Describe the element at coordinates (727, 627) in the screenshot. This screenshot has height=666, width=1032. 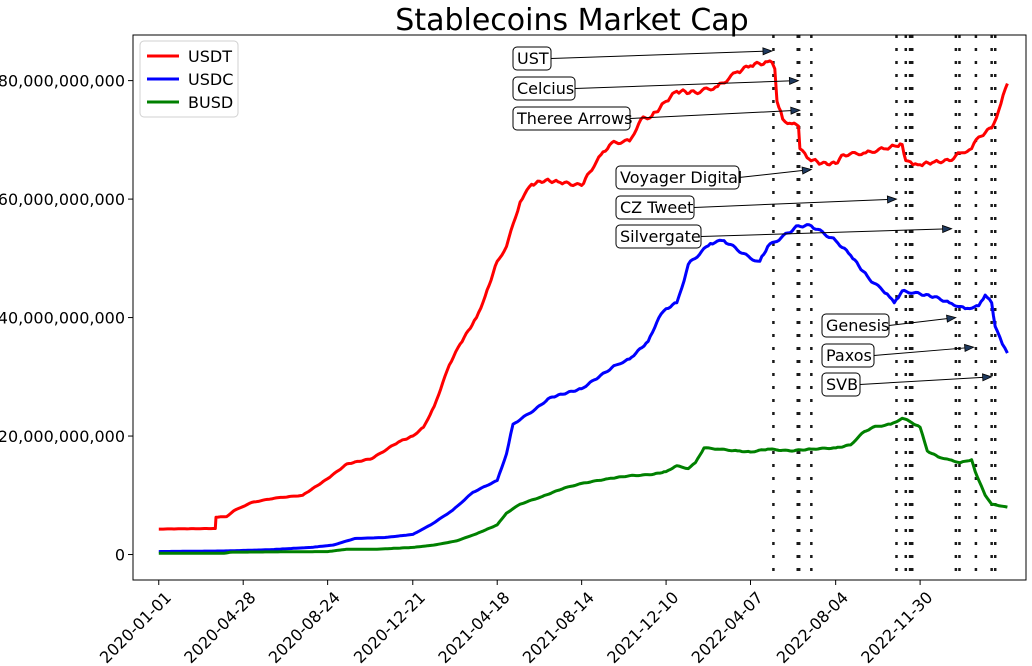
I see `x-tick-label: 2022-04-07` at that location.